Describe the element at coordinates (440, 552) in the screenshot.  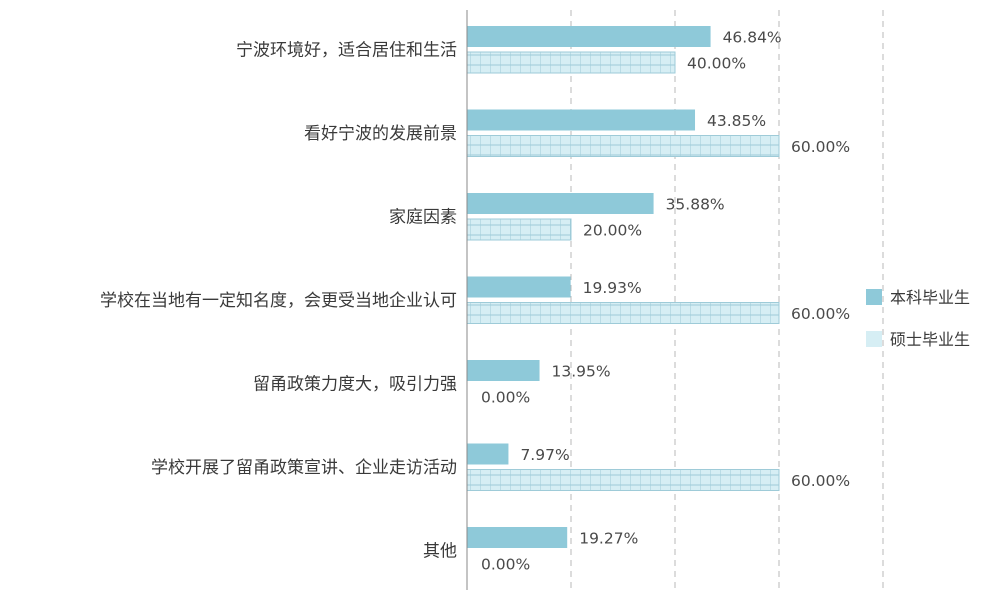
I see `category-label: 其他` at that location.